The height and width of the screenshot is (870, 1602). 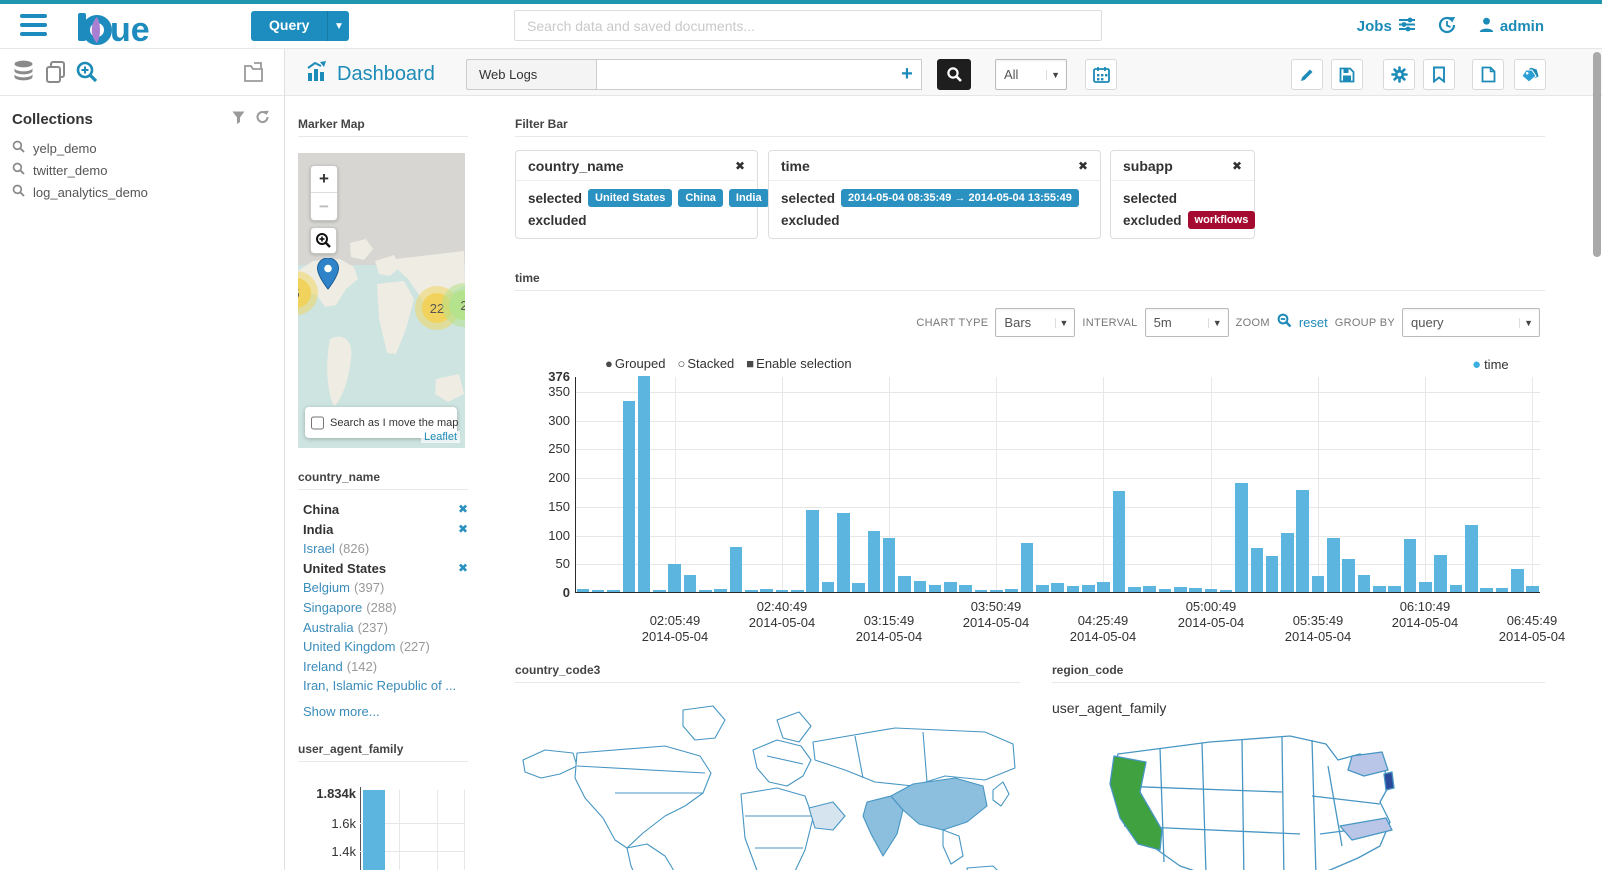 I want to click on filter-chip: United States, so click(x=630, y=198).